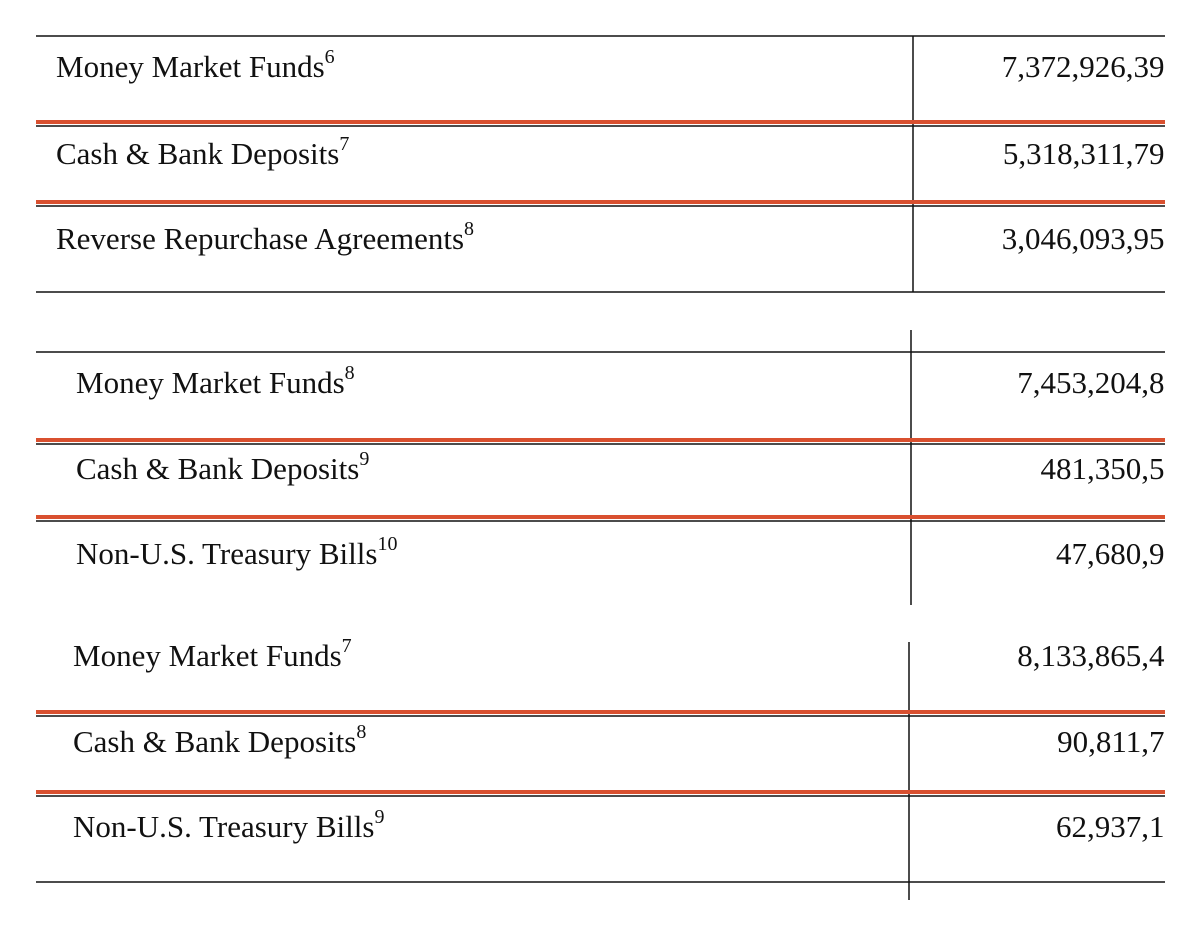 The image size is (1200, 936). What do you see at coordinates (1091, 238) in the screenshot?
I see `row-value: 3,046,093,954` at bounding box center [1091, 238].